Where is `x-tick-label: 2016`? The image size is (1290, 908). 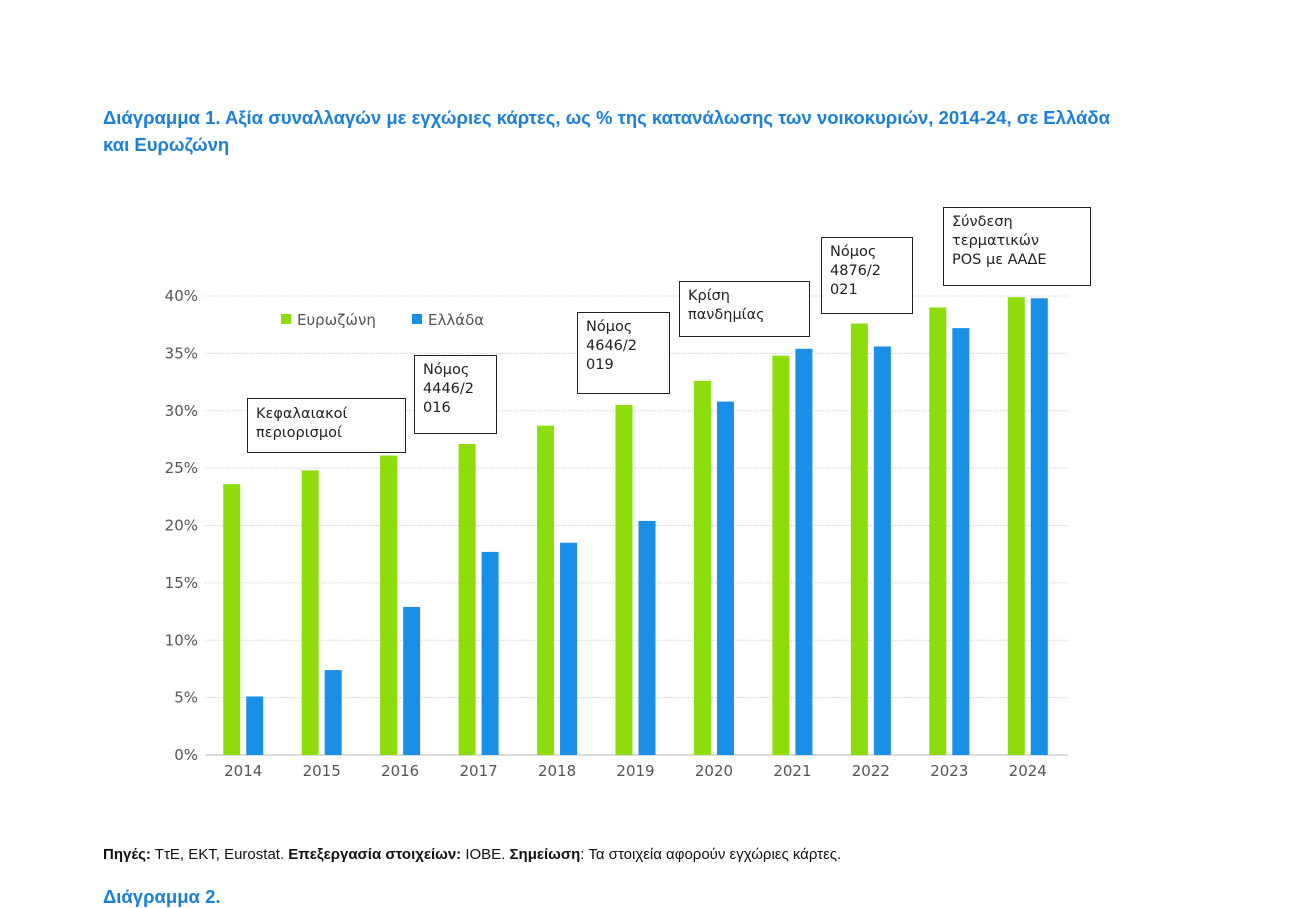 x-tick-label: 2016 is located at coordinates (400, 771).